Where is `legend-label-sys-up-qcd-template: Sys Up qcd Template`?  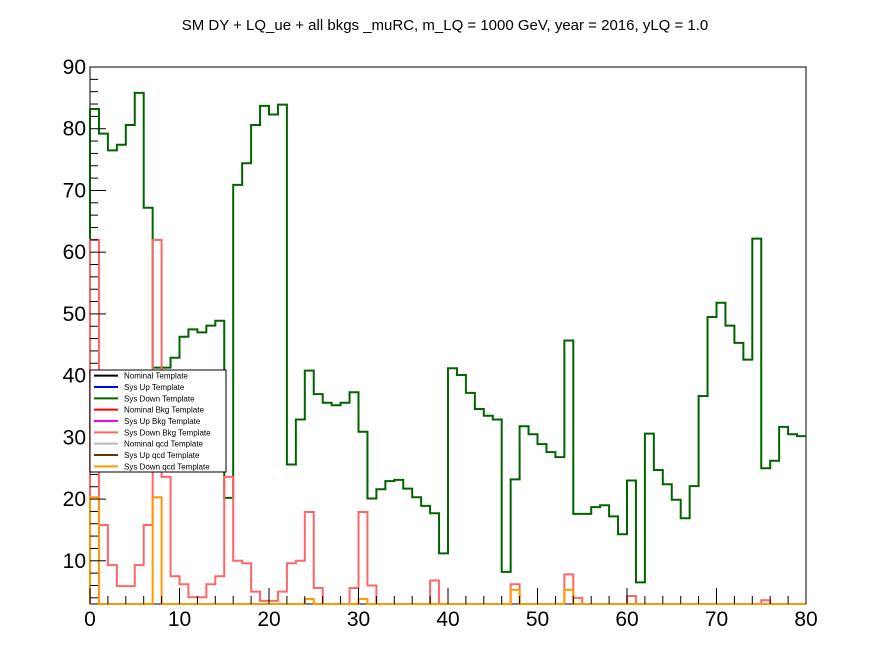 legend-label-sys-up-qcd-template: Sys Up qcd Template is located at coordinates (162, 455).